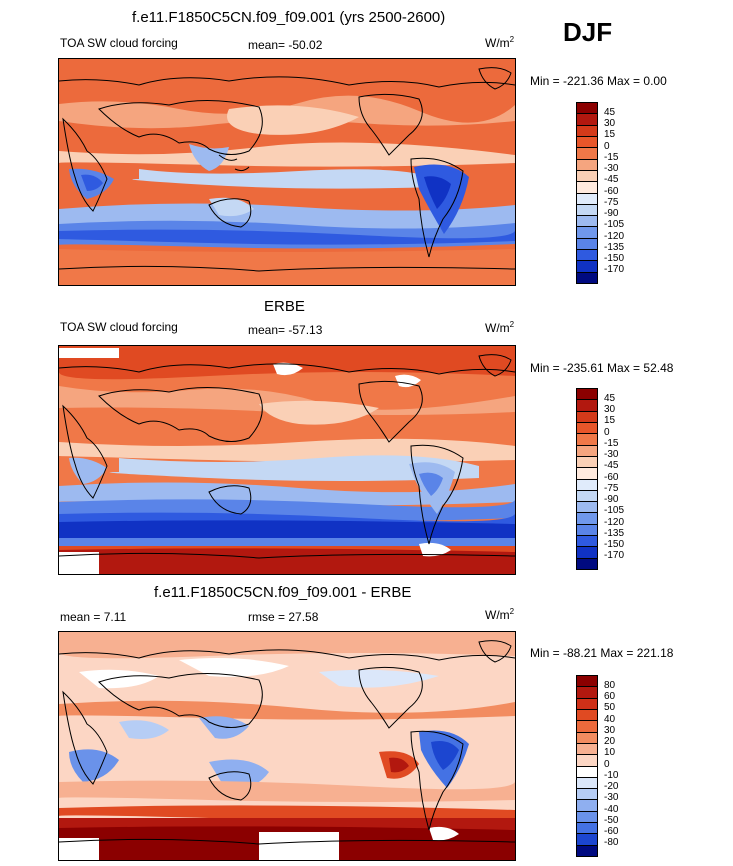  I want to click on panel3-colorbar, so click(587, 766).